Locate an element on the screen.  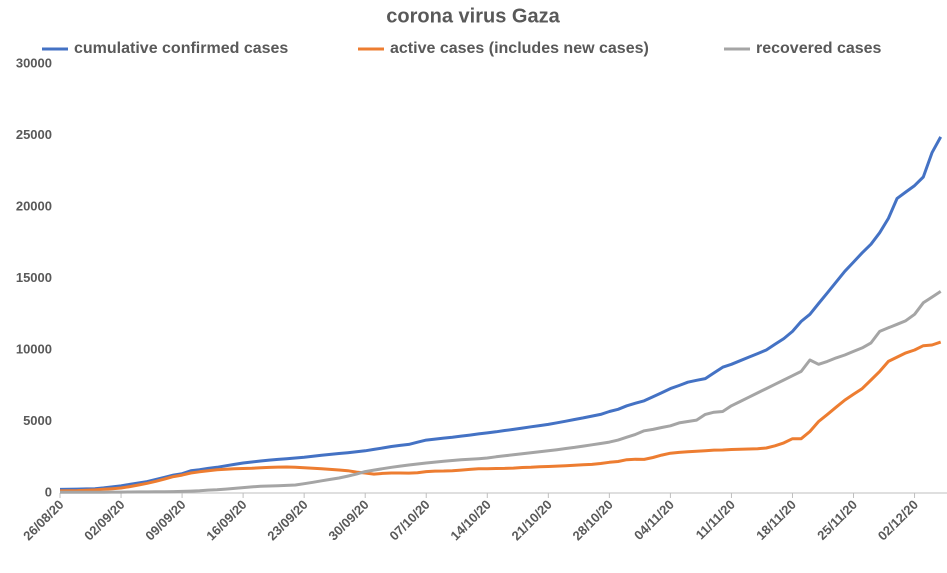
y-tick-label: 10000 is located at coordinates (34, 348).